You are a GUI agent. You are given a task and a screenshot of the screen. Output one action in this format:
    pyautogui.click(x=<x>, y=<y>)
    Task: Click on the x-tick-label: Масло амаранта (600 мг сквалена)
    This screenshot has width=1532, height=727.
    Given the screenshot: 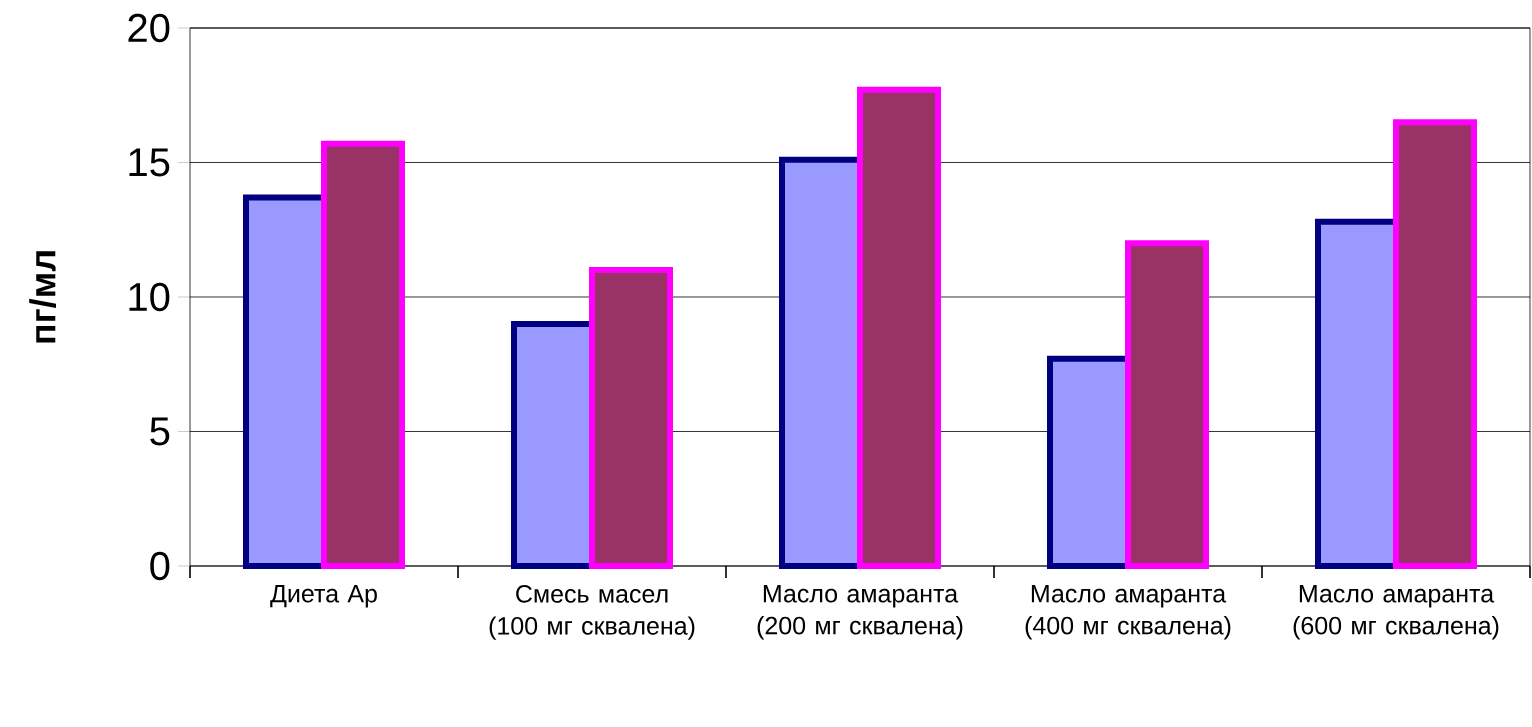 What is the action you would take?
    pyautogui.click(x=1396, y=612)
    